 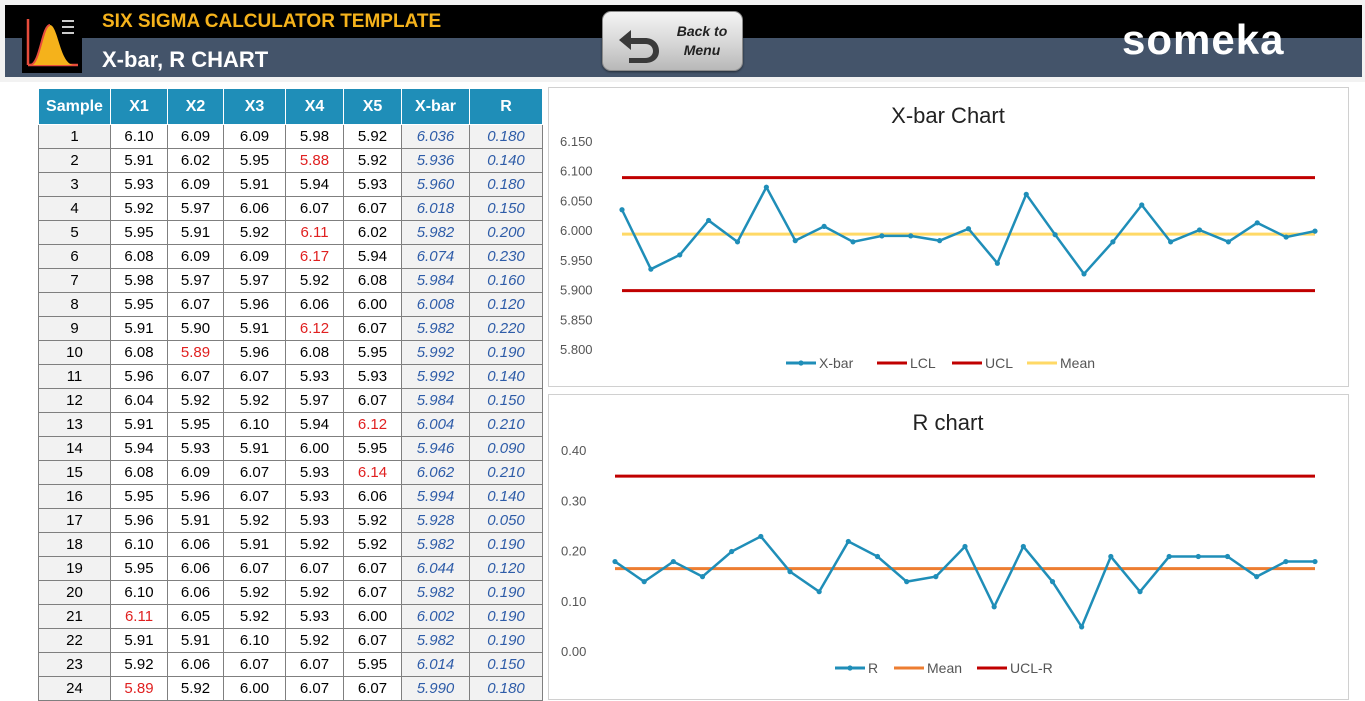 What do you see at coordinates (74, 472) in the screenshot?
I see `table-cell: 15` at bounding box center [74, 472].